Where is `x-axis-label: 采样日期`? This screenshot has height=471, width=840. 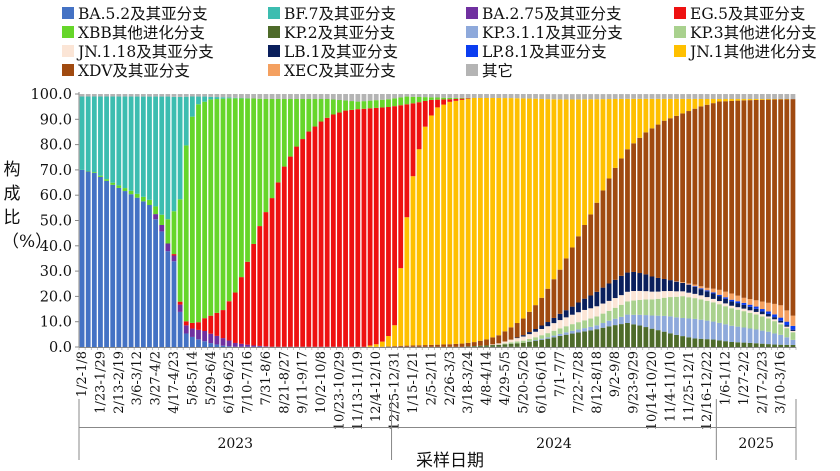 x-axis-label: 采样日期 is located at coordinates (450, 458).